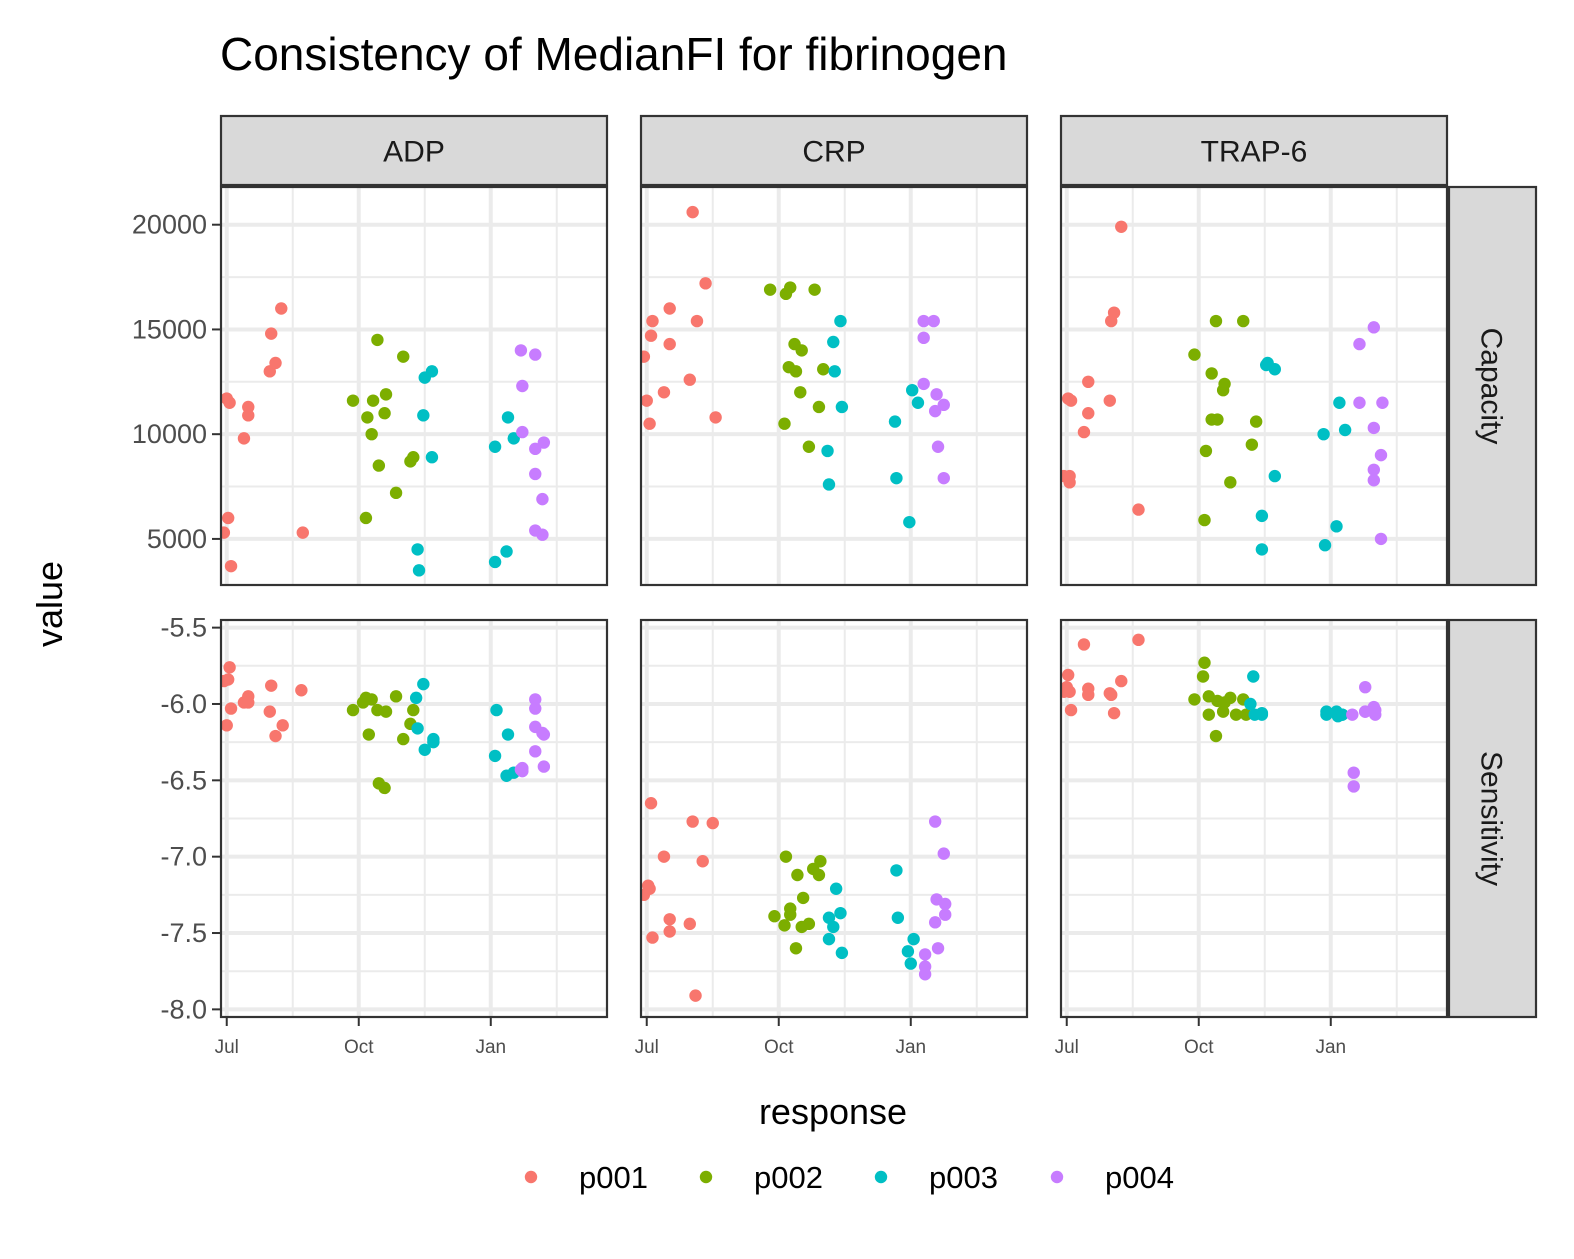 This screenshot has height=1259, width=1574. I want to click on legend-item-p002: p002, so click(761, 1177).